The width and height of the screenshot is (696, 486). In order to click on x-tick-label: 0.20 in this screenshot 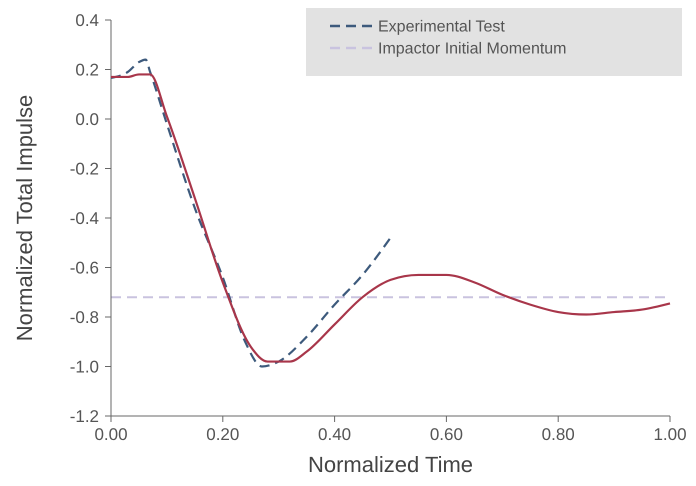, I will do `click(223, 434)`.